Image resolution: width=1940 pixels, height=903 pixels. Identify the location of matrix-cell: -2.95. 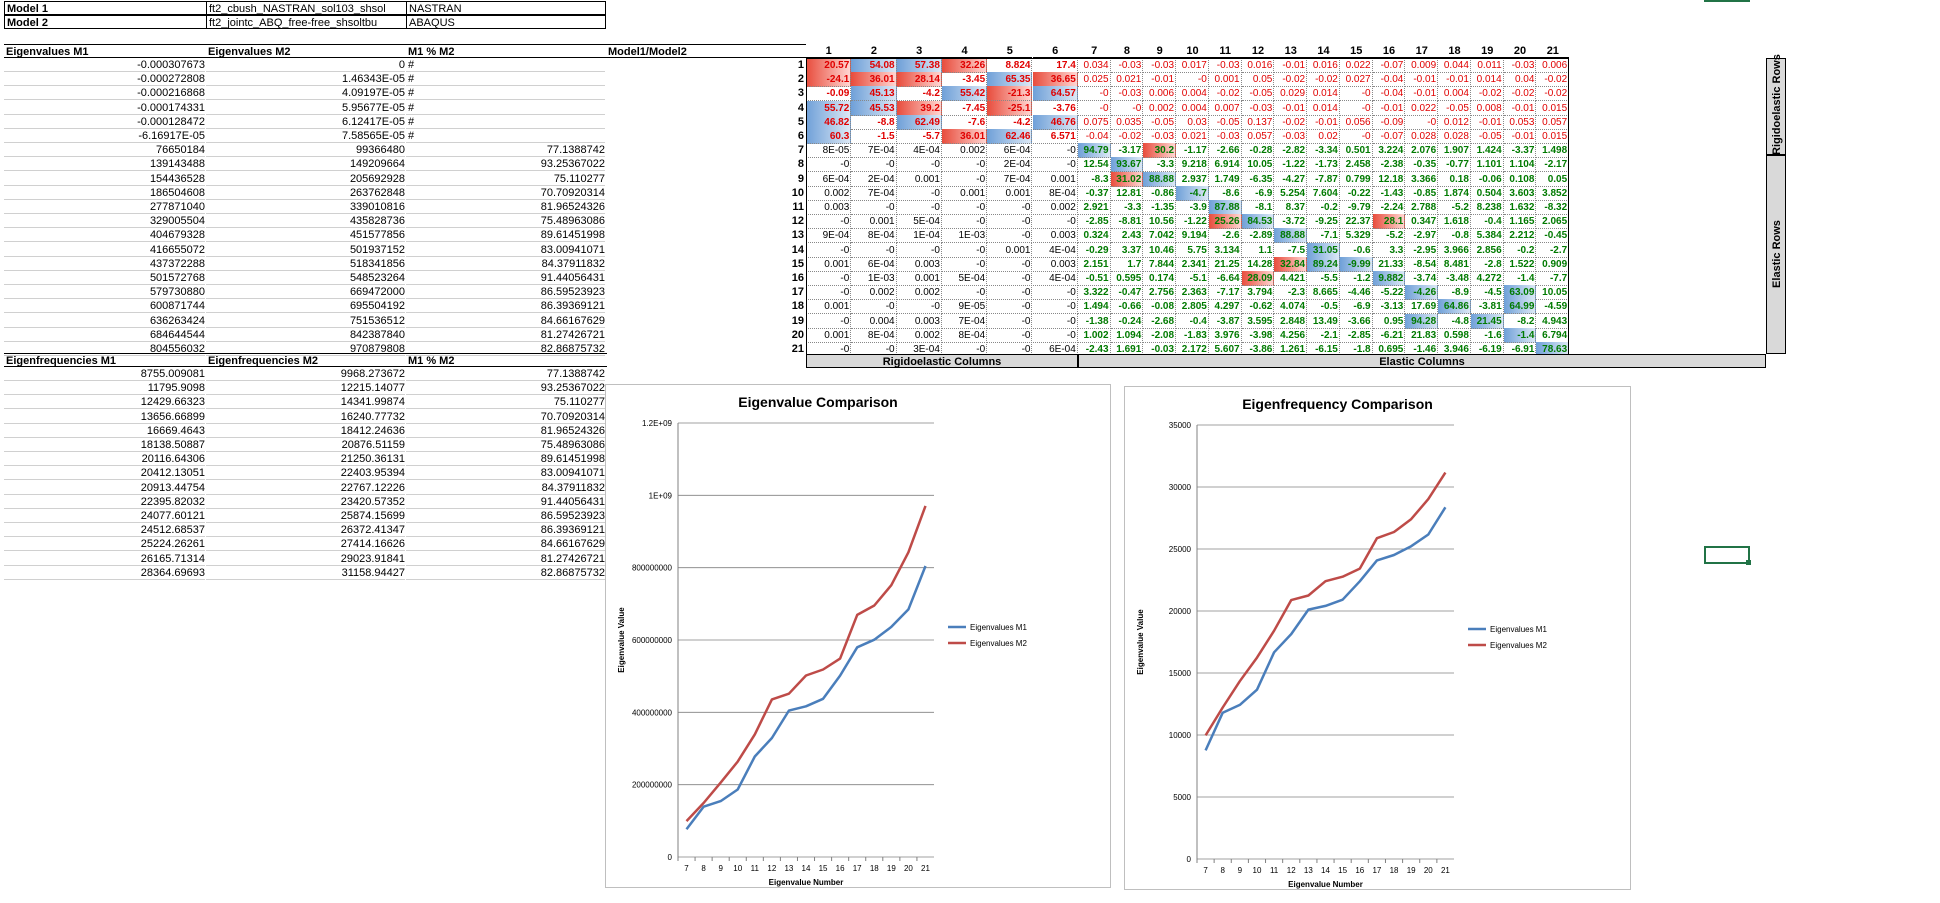
(1422, 250).